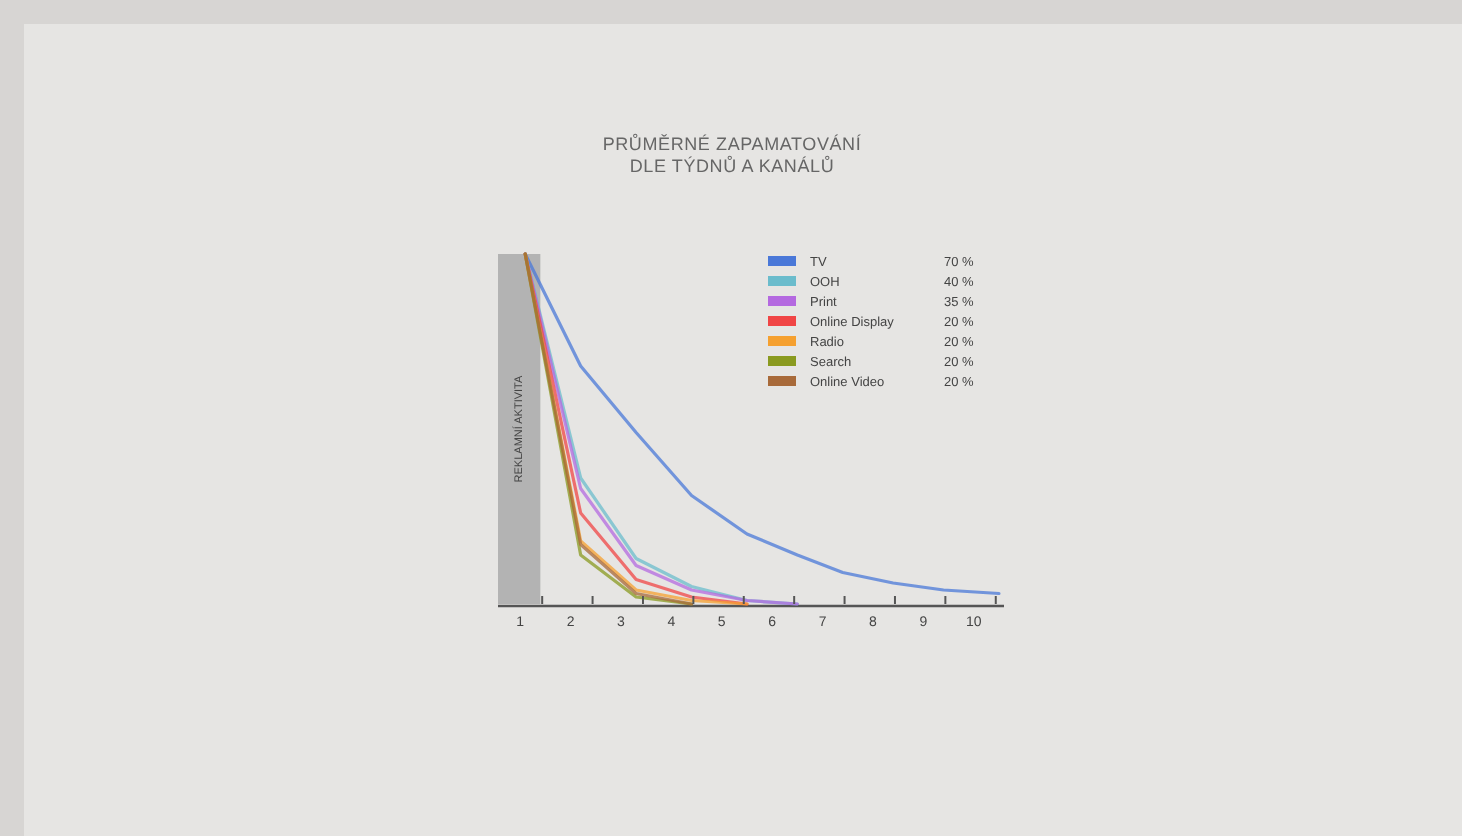  I want to click on chart-title: PRŮMĚRNÉ ZAPAMATOVÁNÍ DLE TÝDNŮ A KANÁLŮ, so click(732, 154).